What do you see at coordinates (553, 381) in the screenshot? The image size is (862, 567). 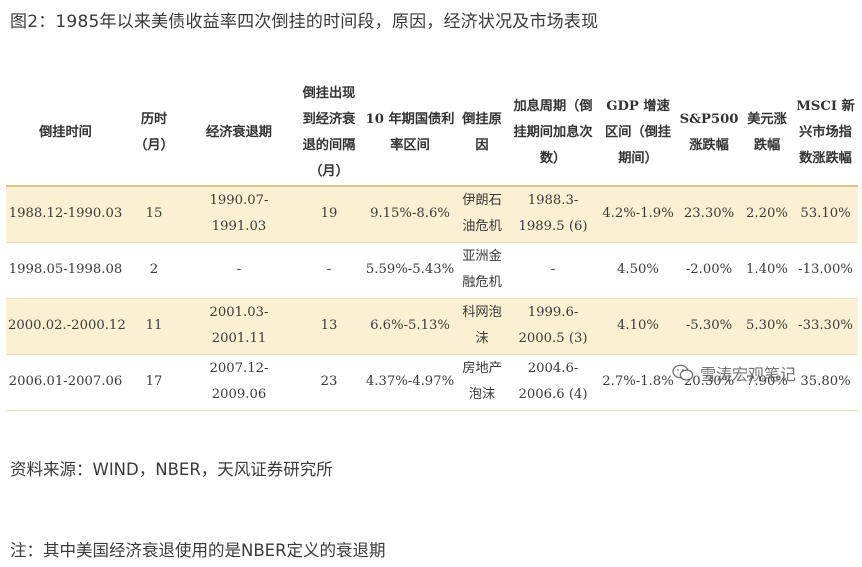 I see `table-cell: 2004.6-2006.6 (4)` at bounding box center [553, 381].